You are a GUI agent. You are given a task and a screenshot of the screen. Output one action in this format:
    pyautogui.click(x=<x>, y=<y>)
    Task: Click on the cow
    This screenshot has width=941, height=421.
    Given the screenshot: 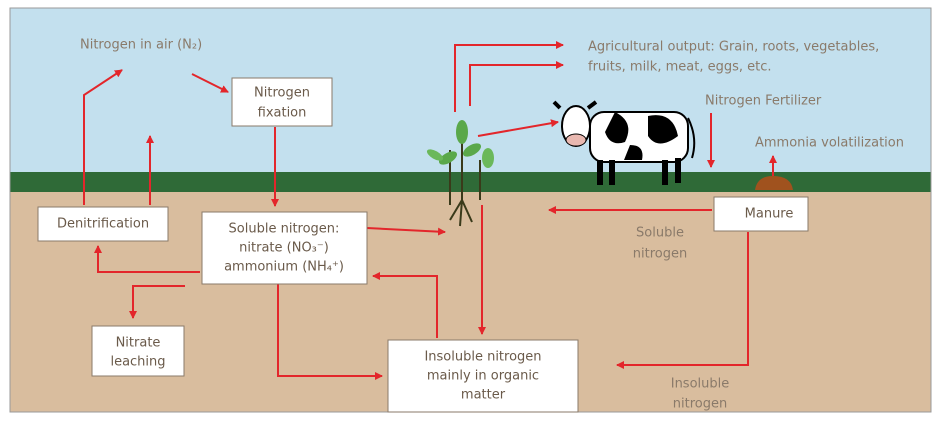 What is the action you would take?
    pyautogui.click(x=624, y=142)
    